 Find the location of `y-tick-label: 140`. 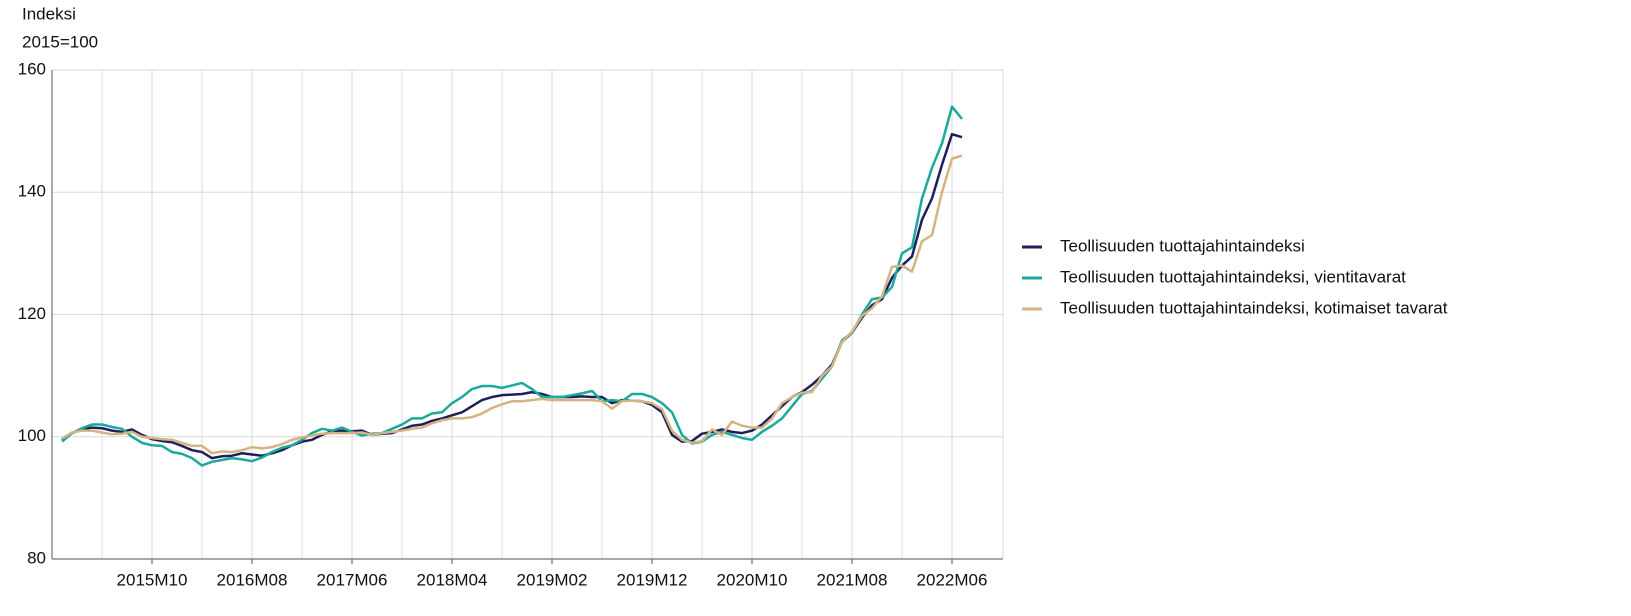

y-tick-label: 140 is located at coordinates (32, 191).